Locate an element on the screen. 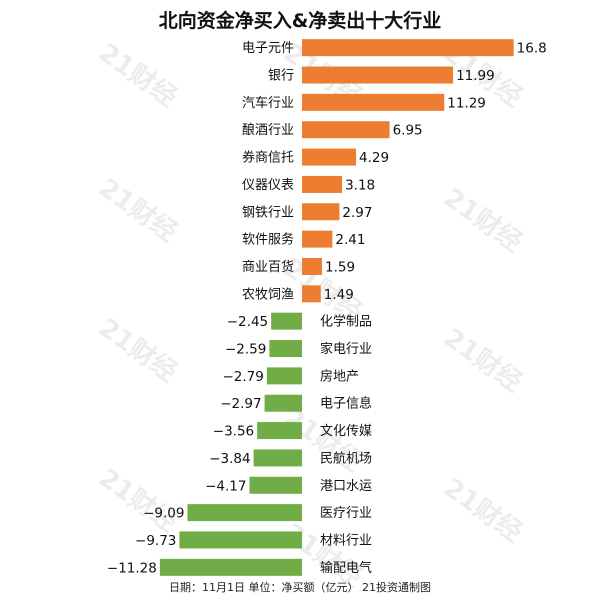 The width and height of the screenshot is (600, 600). value-label: −2.59 is located at coordinates (245, 350).